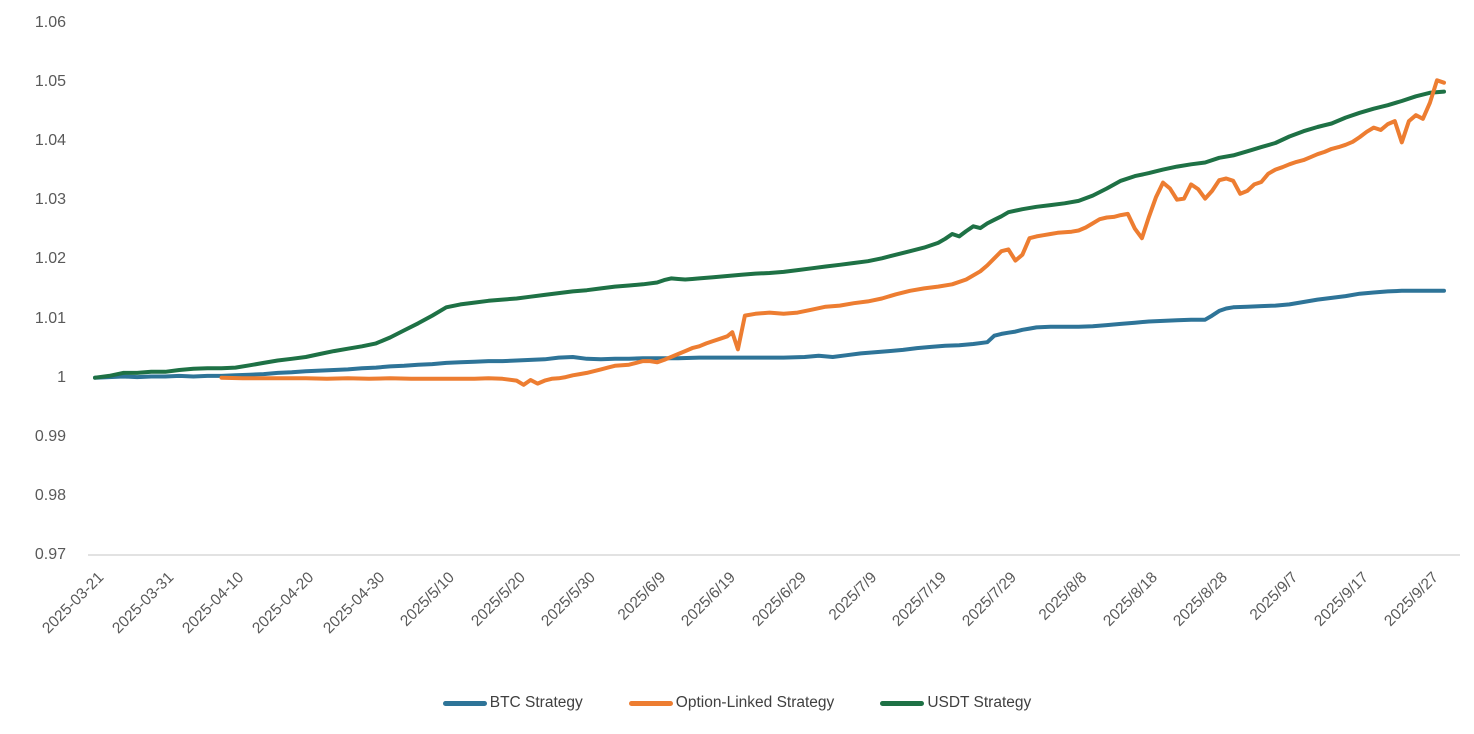 Image resolution: width=1474 pixels, height=734 pixels. Describe the element at coordinates (50, 554) in the screenshot. I see `y-tick-label: 0.97` at that location.